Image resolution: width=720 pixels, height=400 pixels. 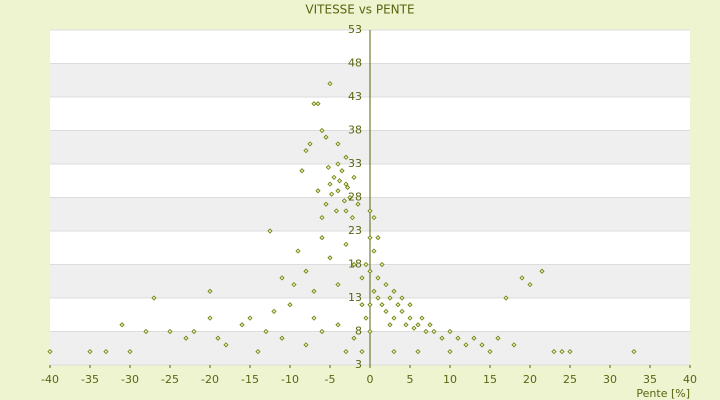 What do you see at coordinates (355, 63) in the screenshot?
I see `y-tick-label: 48` at bounding box center [355, 63].